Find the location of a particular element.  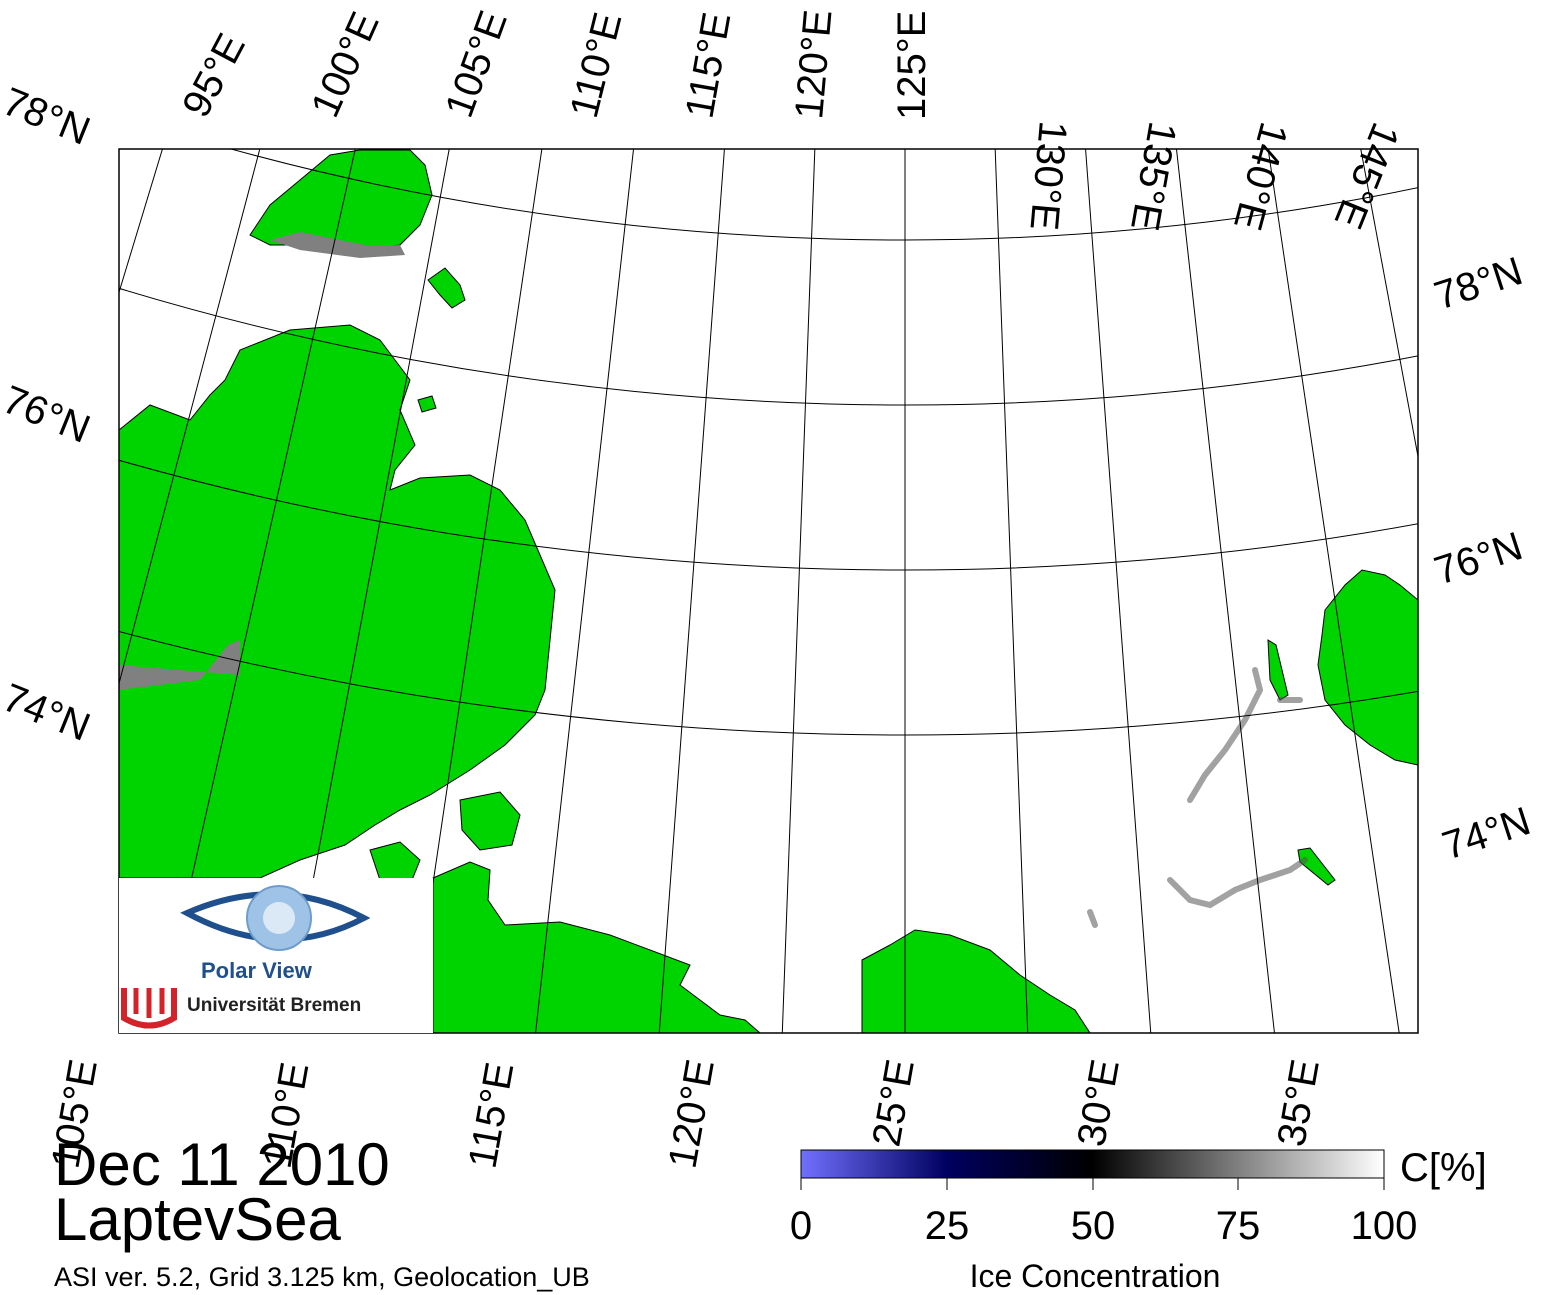

bottom-lon-label: 120°E is located at coordinates (692, 1113).